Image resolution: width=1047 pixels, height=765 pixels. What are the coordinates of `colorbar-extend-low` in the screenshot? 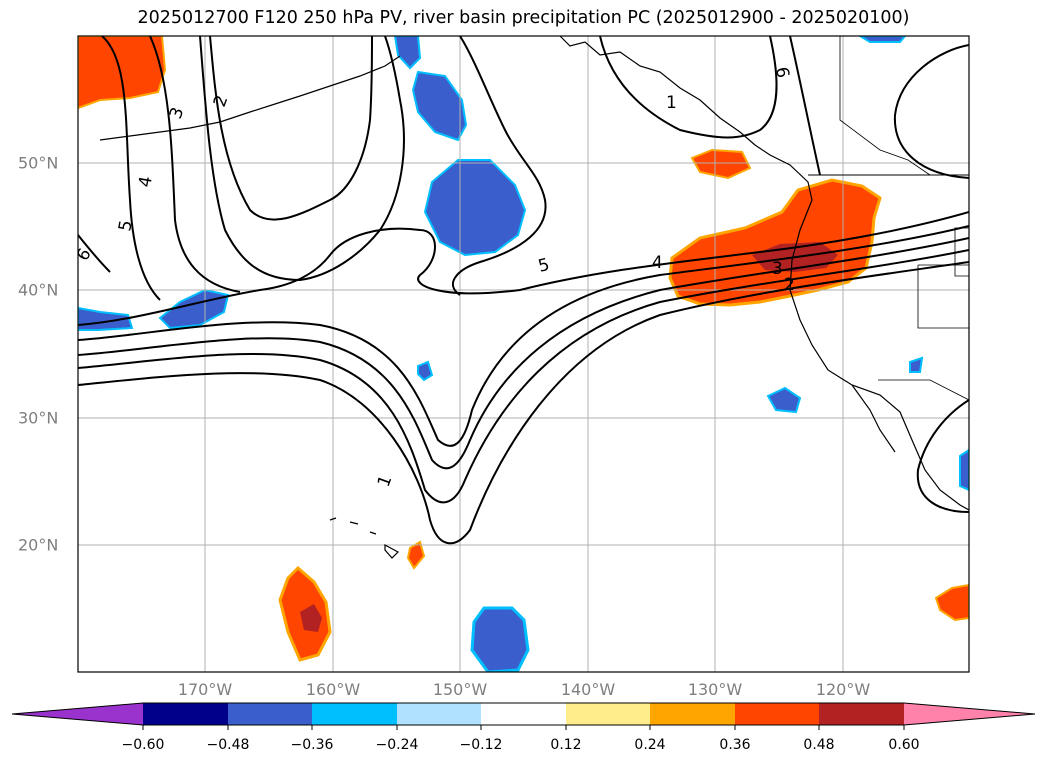 It's located at (77, 714).